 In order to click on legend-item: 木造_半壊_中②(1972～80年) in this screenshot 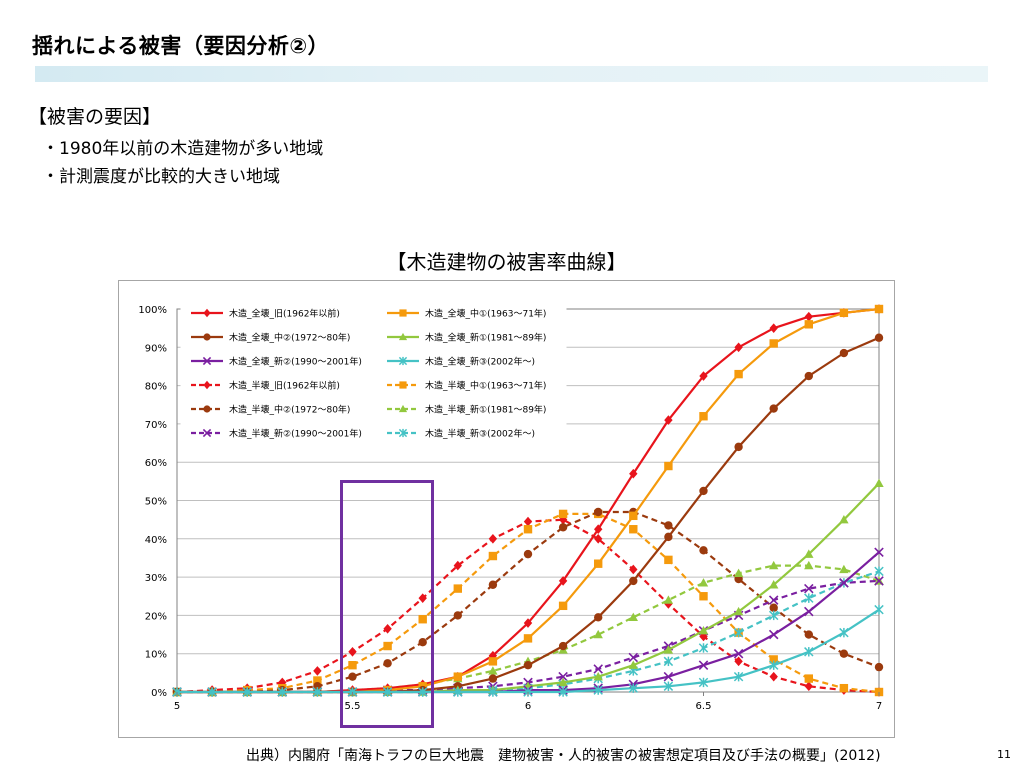, I will do `click(270, 410)`.